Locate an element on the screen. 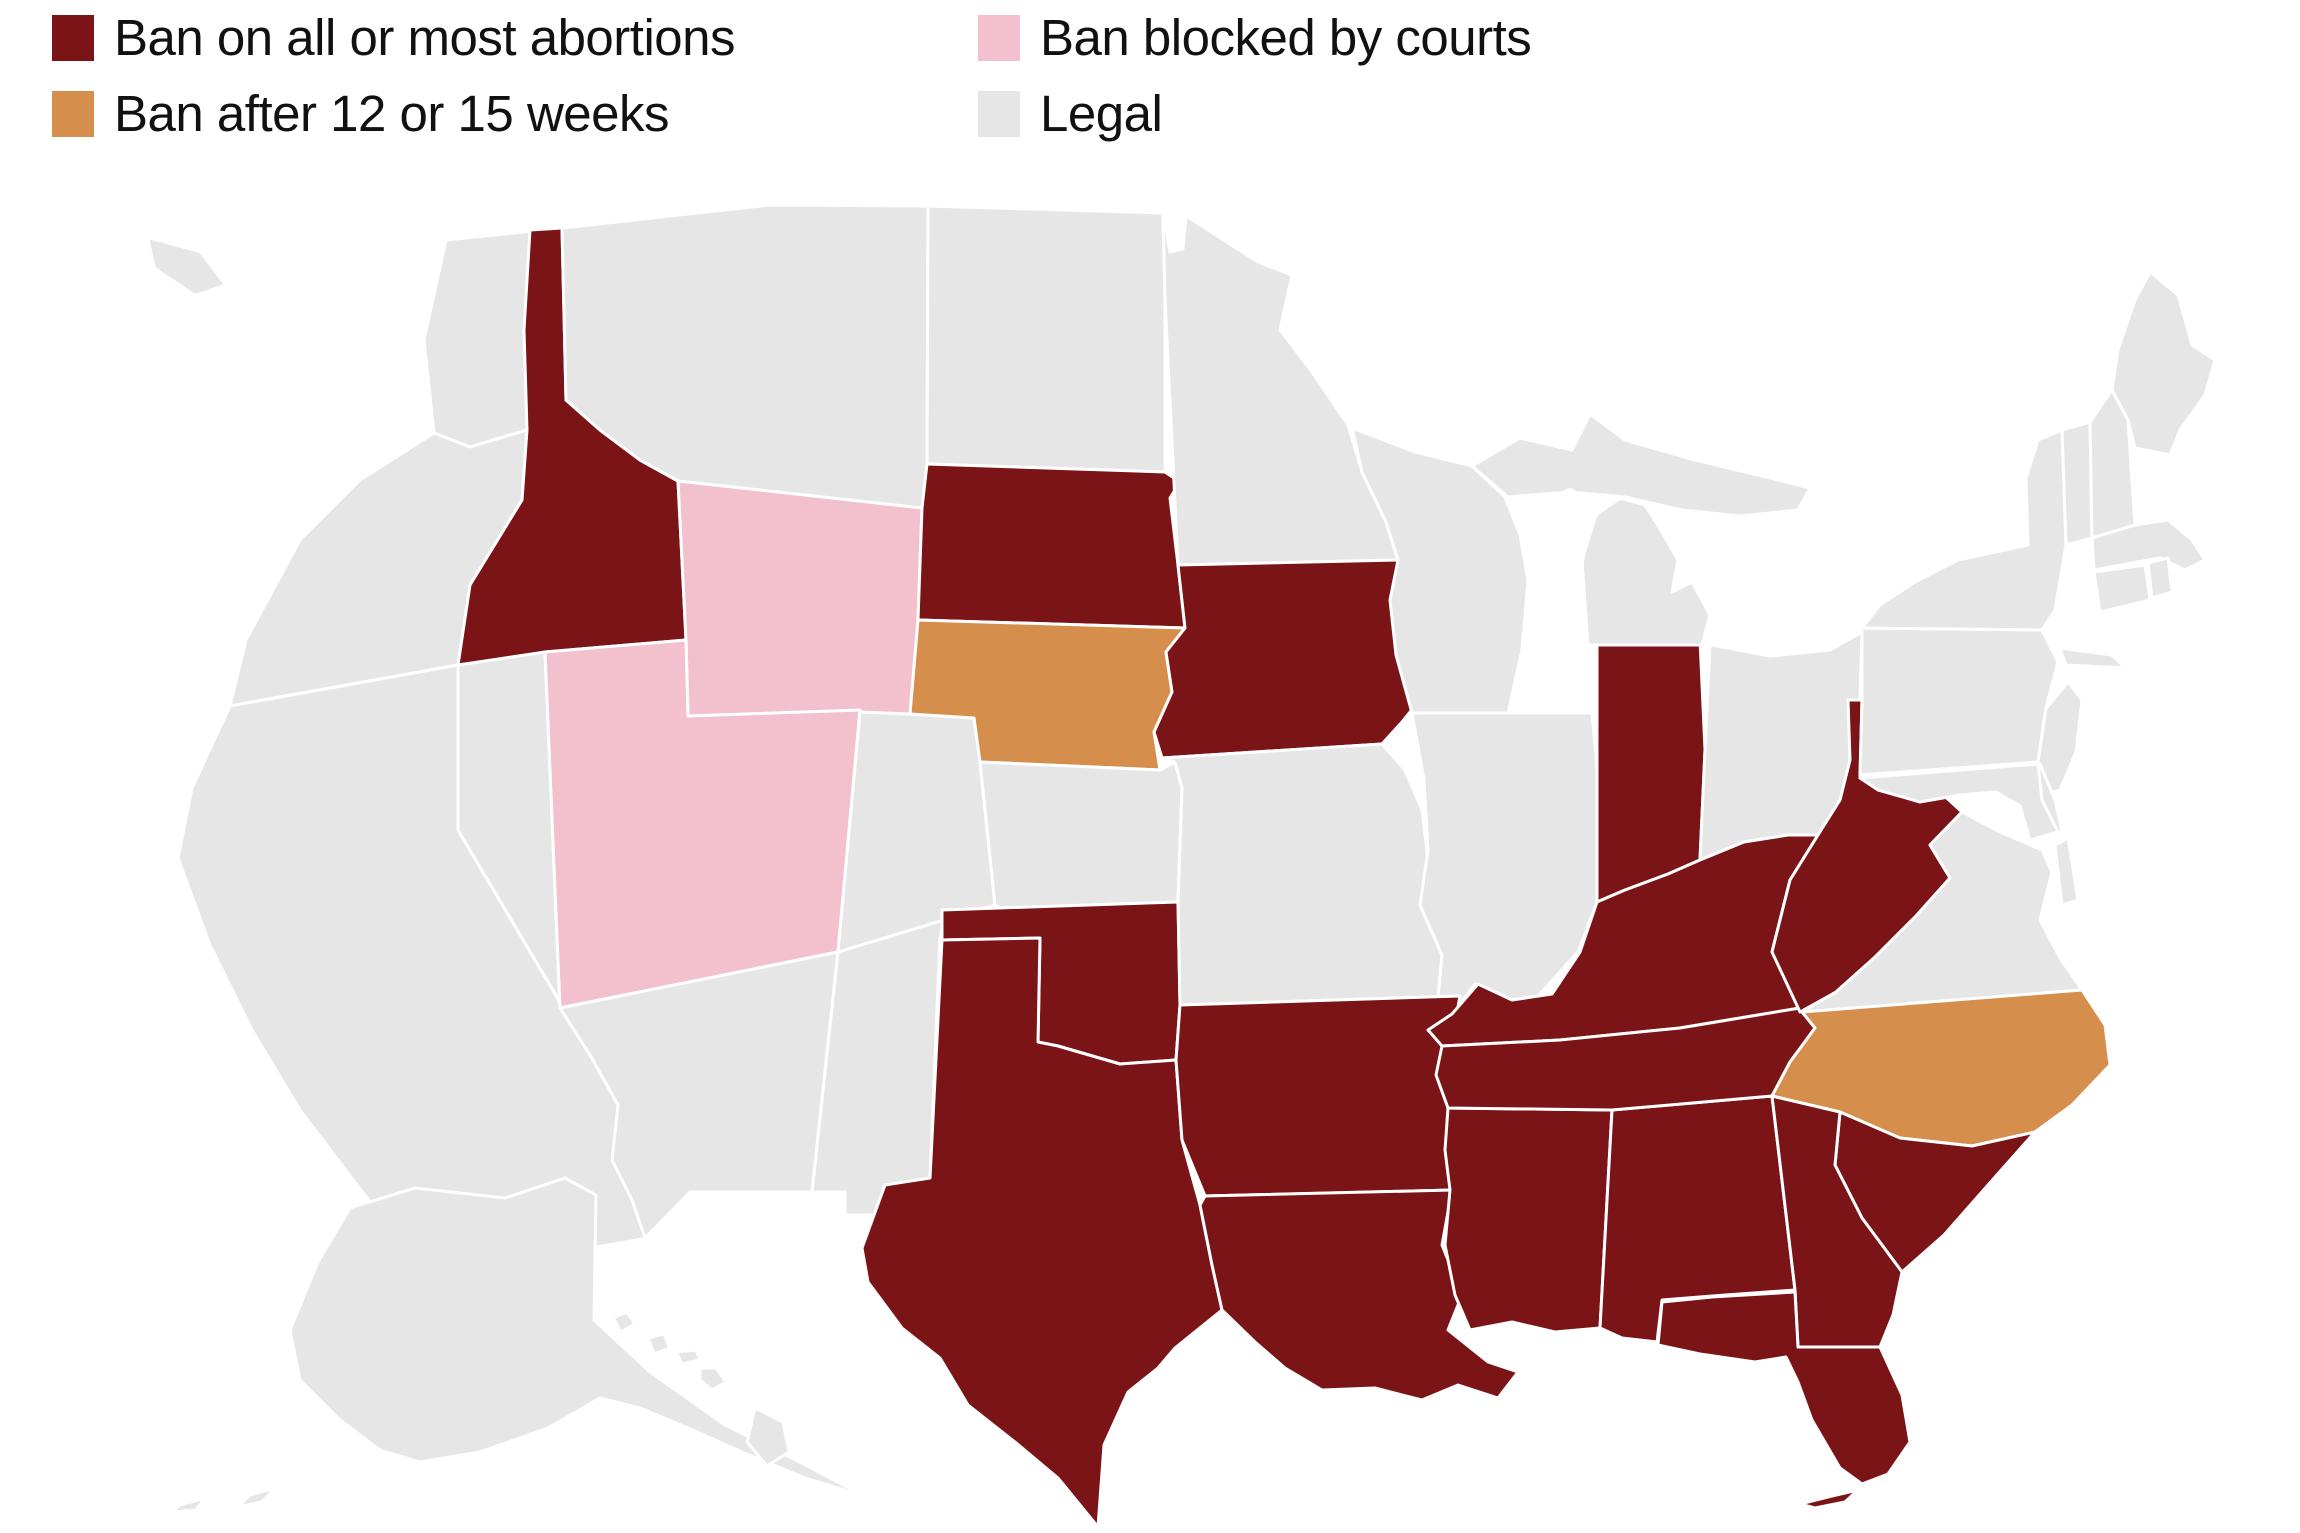 The height and width of the screenshot is (1533, 2300). vancouver-island is located at coordinates (186, 266).